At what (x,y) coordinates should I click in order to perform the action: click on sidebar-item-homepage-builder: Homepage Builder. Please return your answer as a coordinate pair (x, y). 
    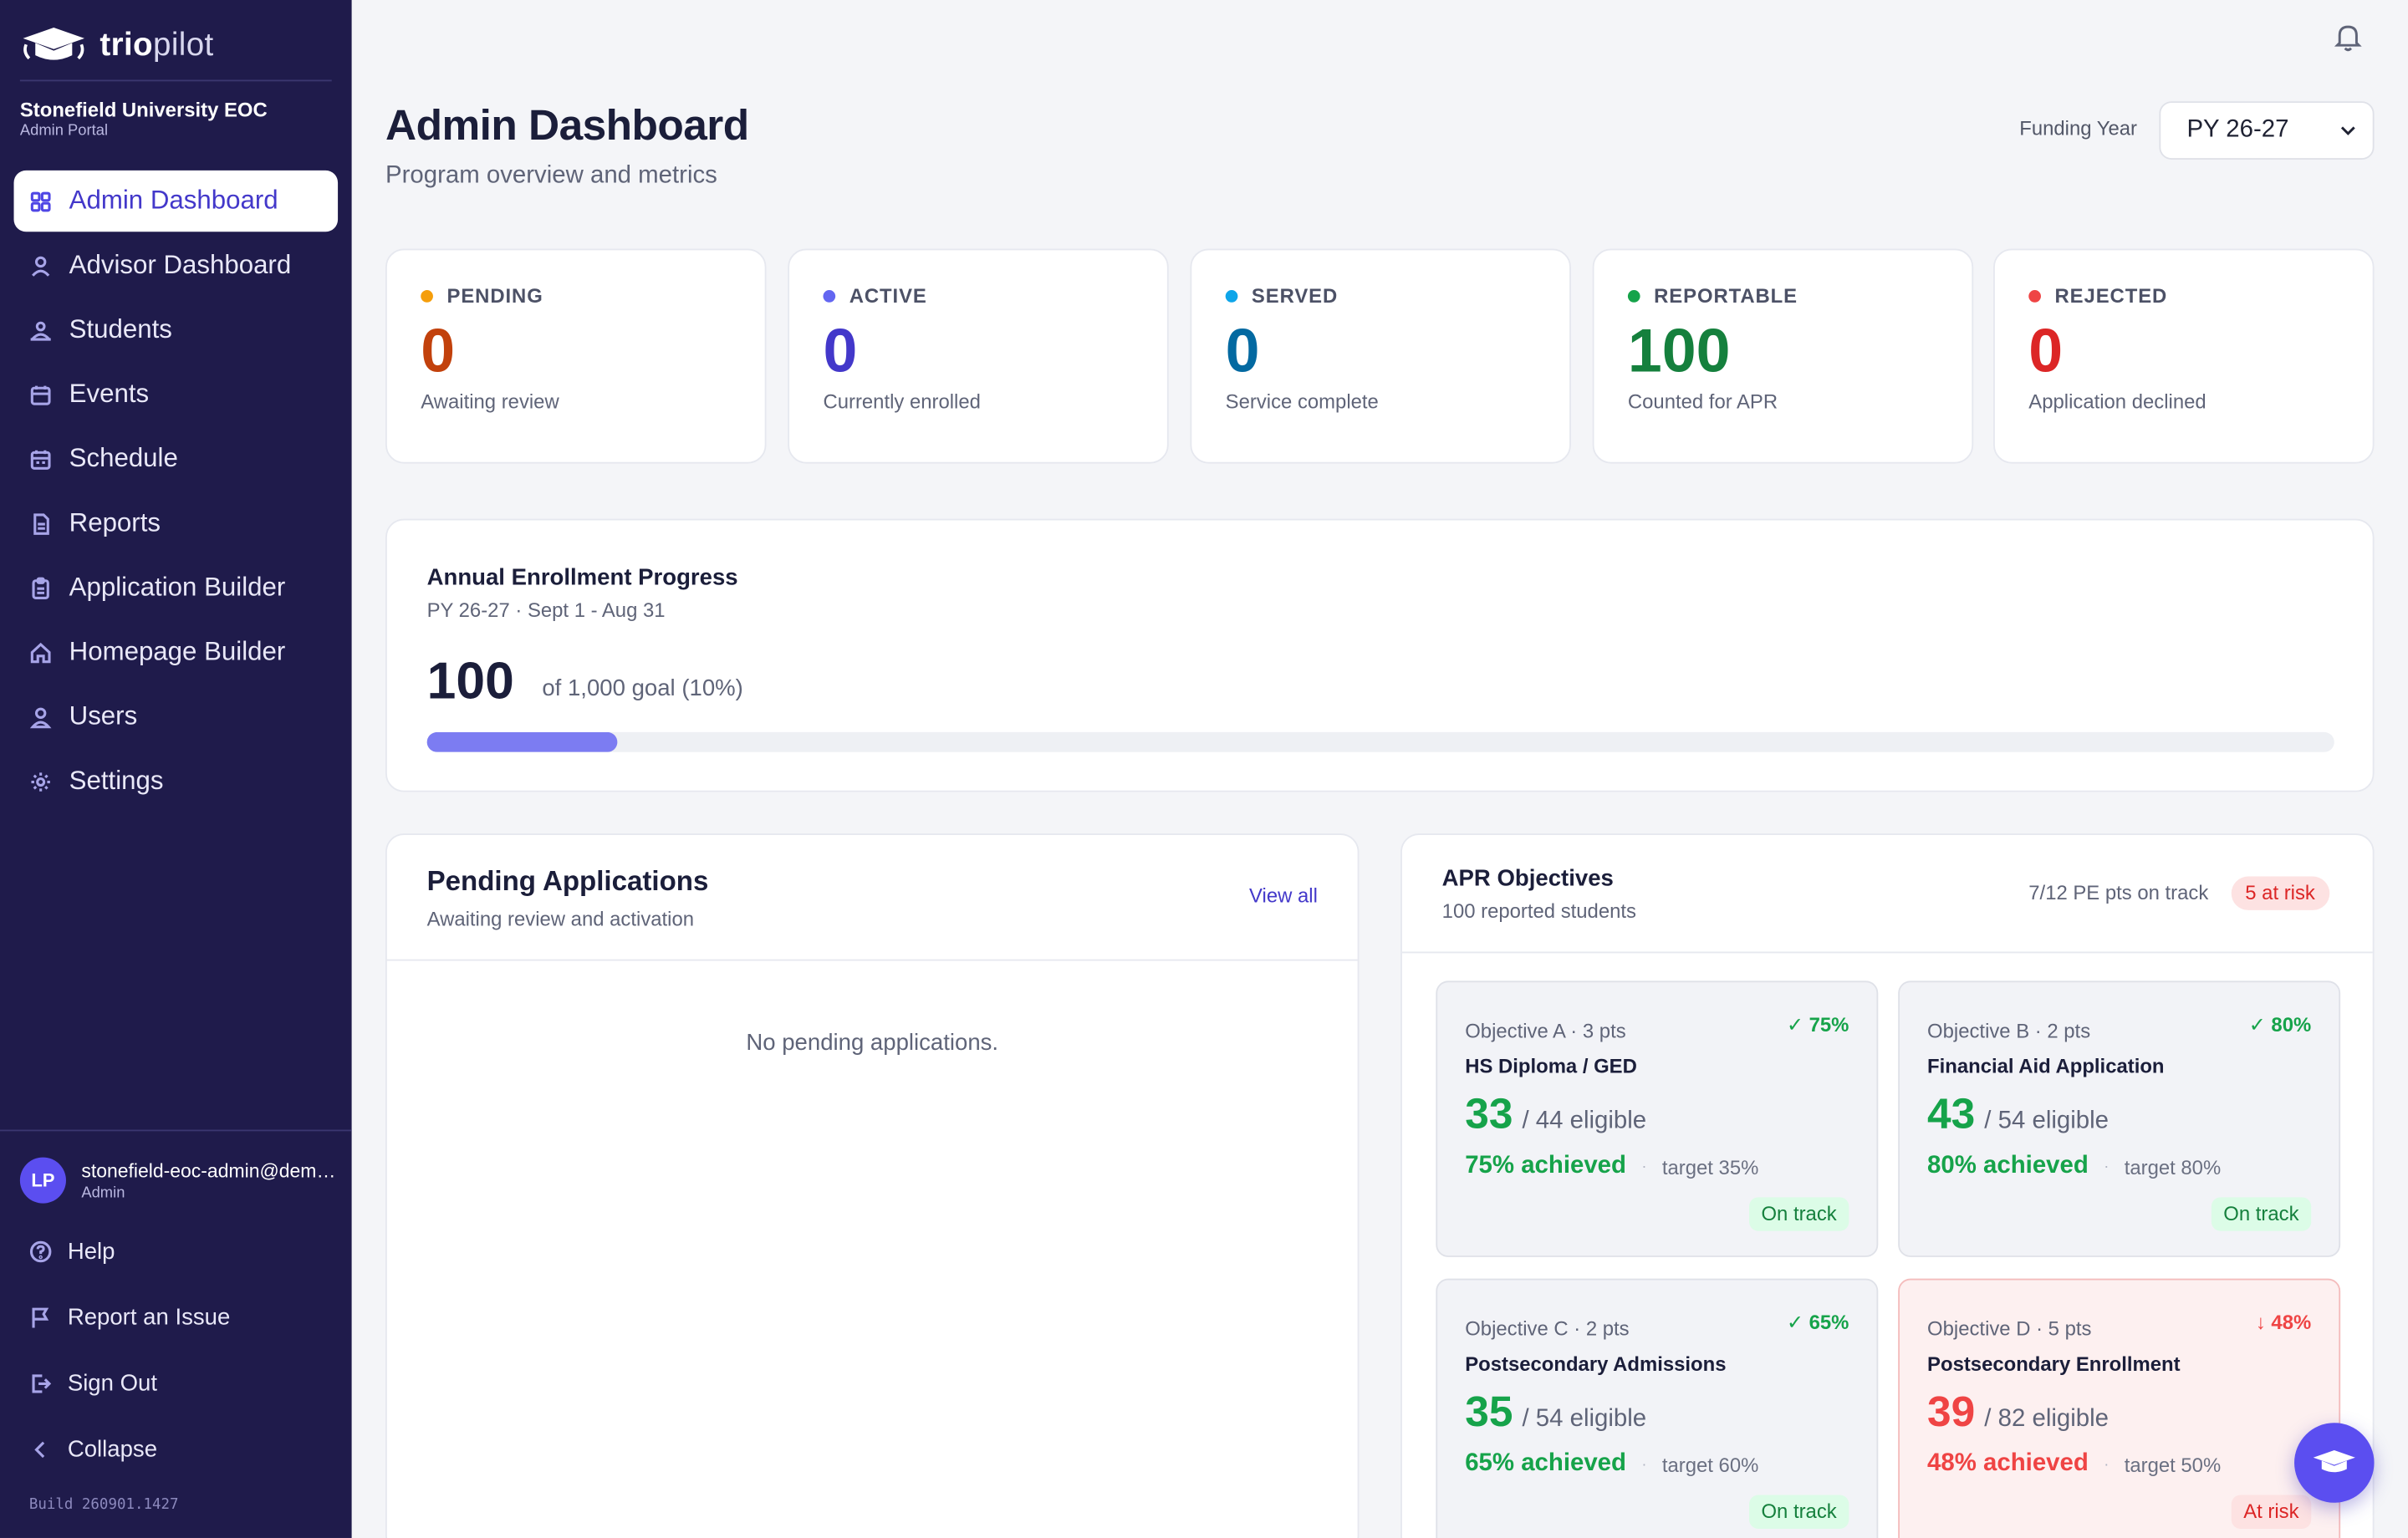
    Looking at the image, I should click on (176, 653).